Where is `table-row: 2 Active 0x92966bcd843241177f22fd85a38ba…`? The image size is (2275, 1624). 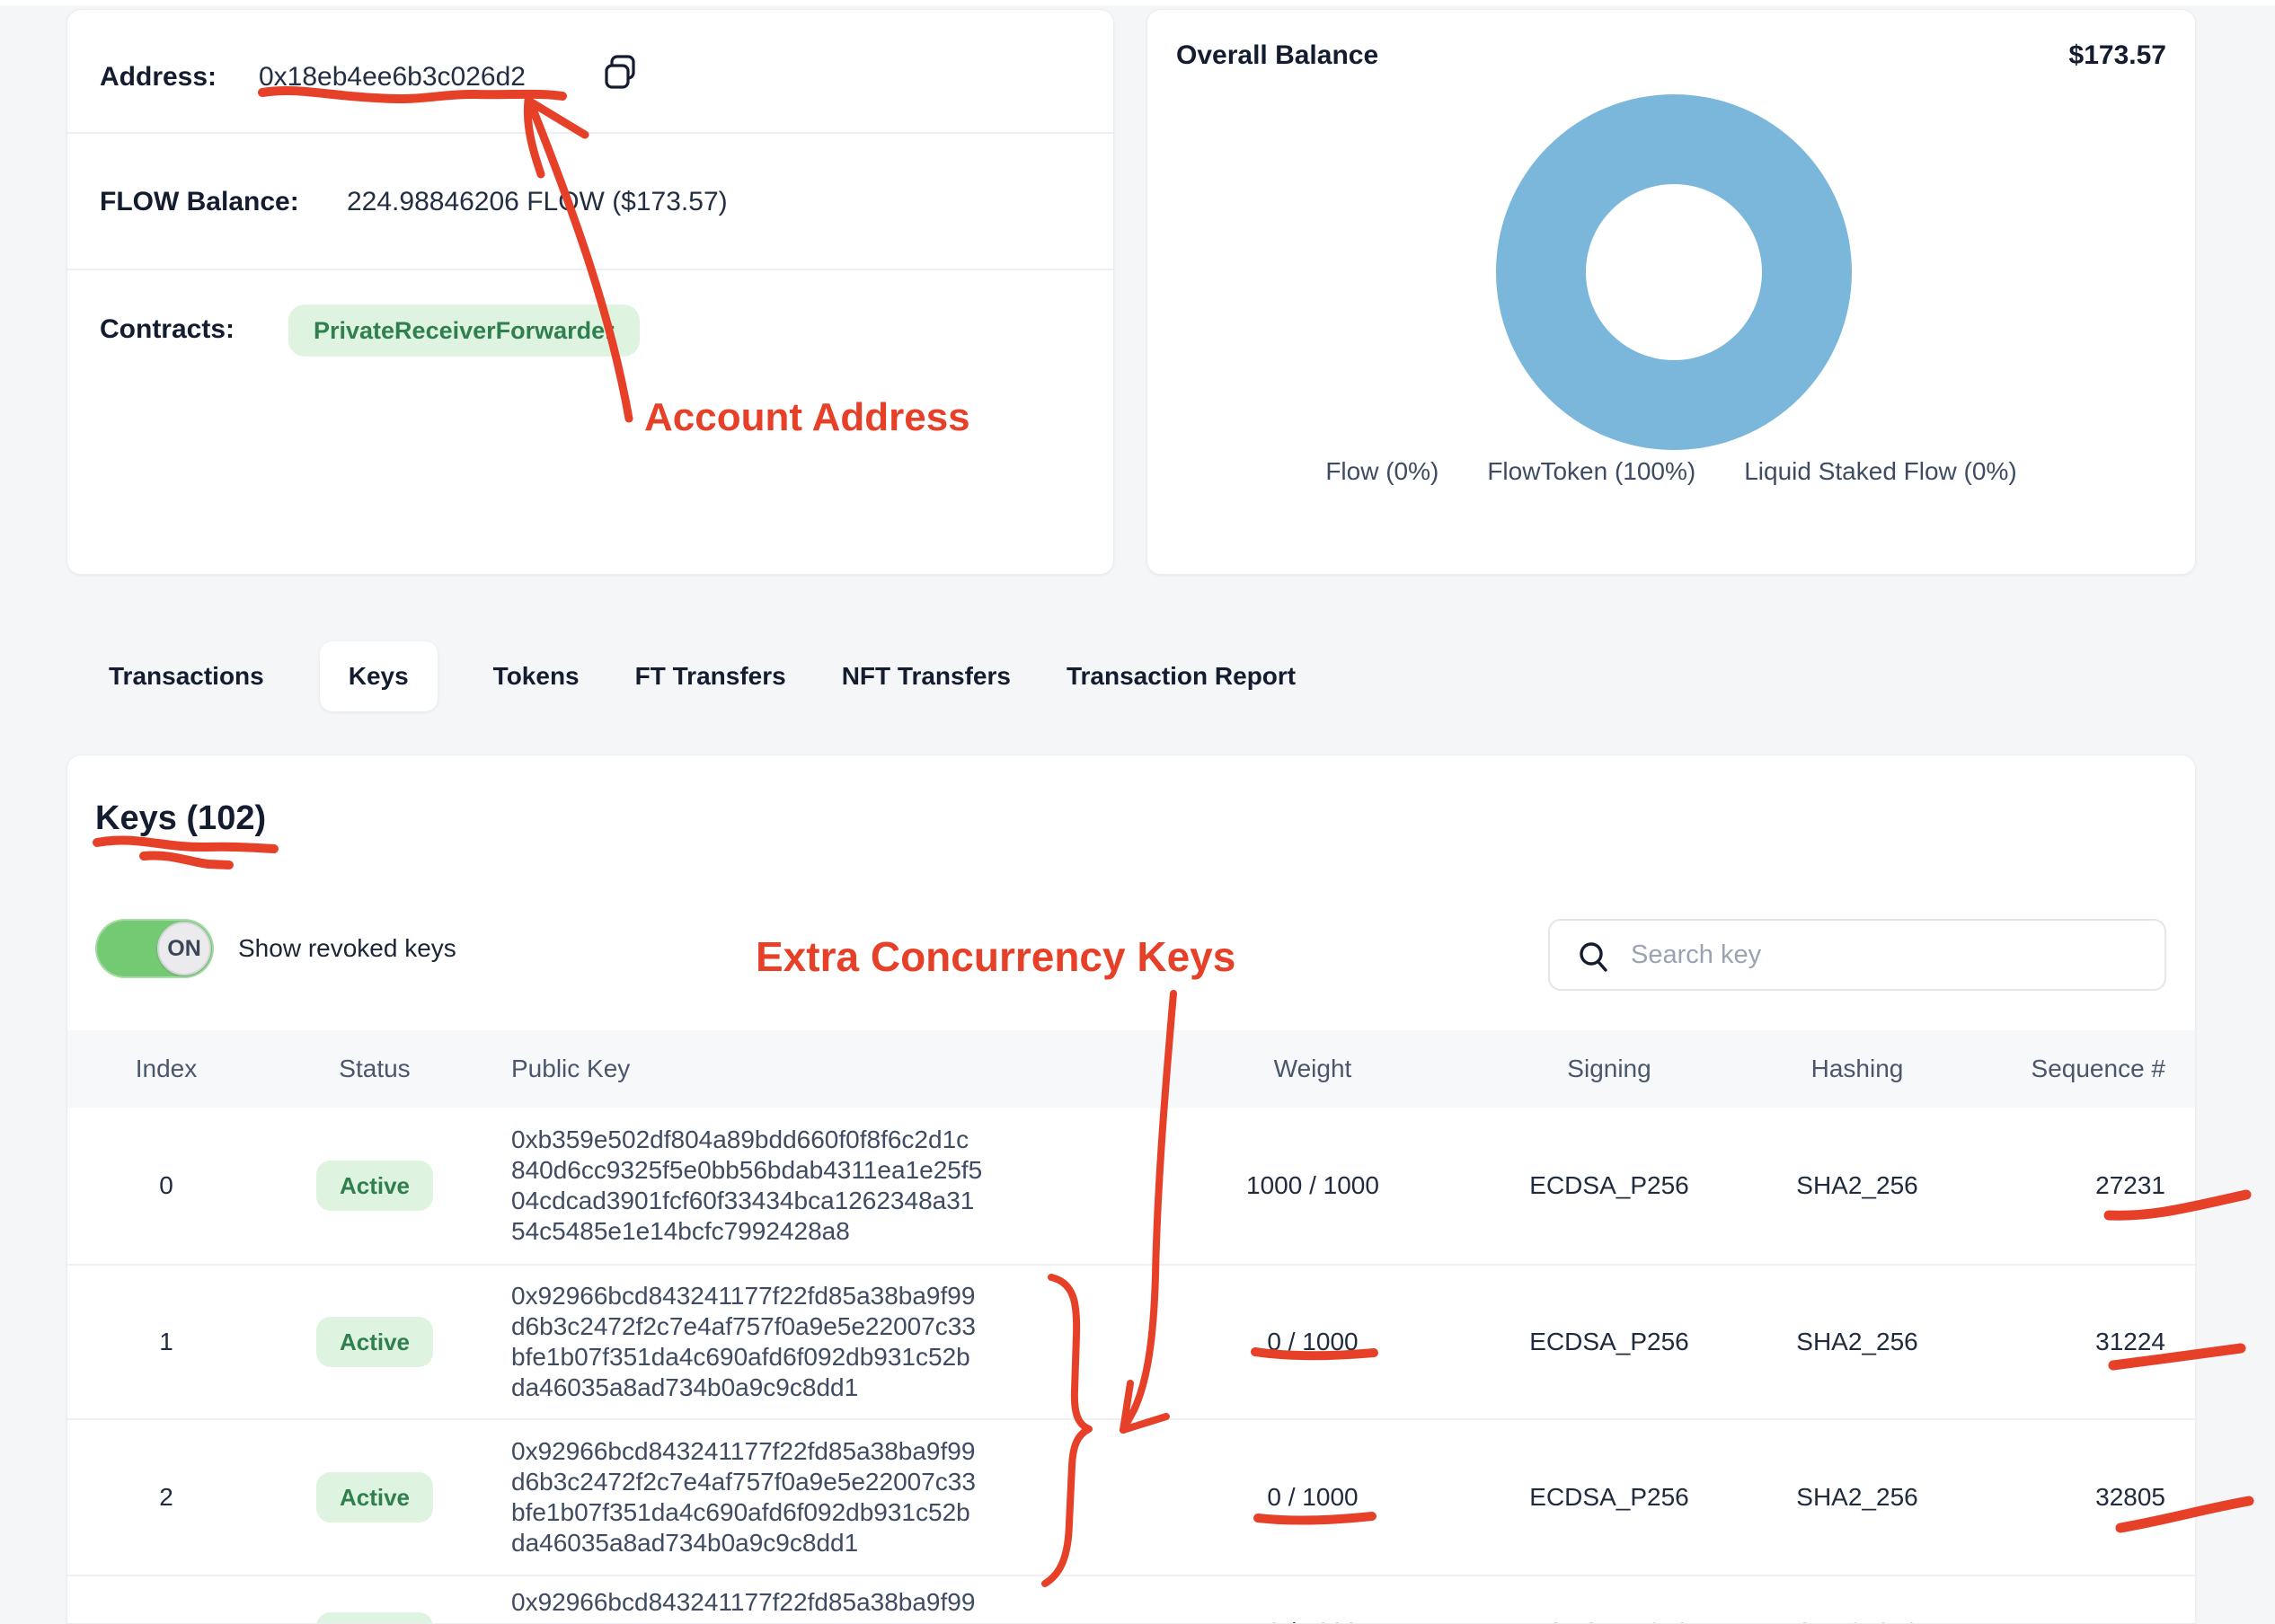 table-row: 2 Active 0x92966bcd843241177f22fd85a38ba… is located at coordinates (1131, 1498).